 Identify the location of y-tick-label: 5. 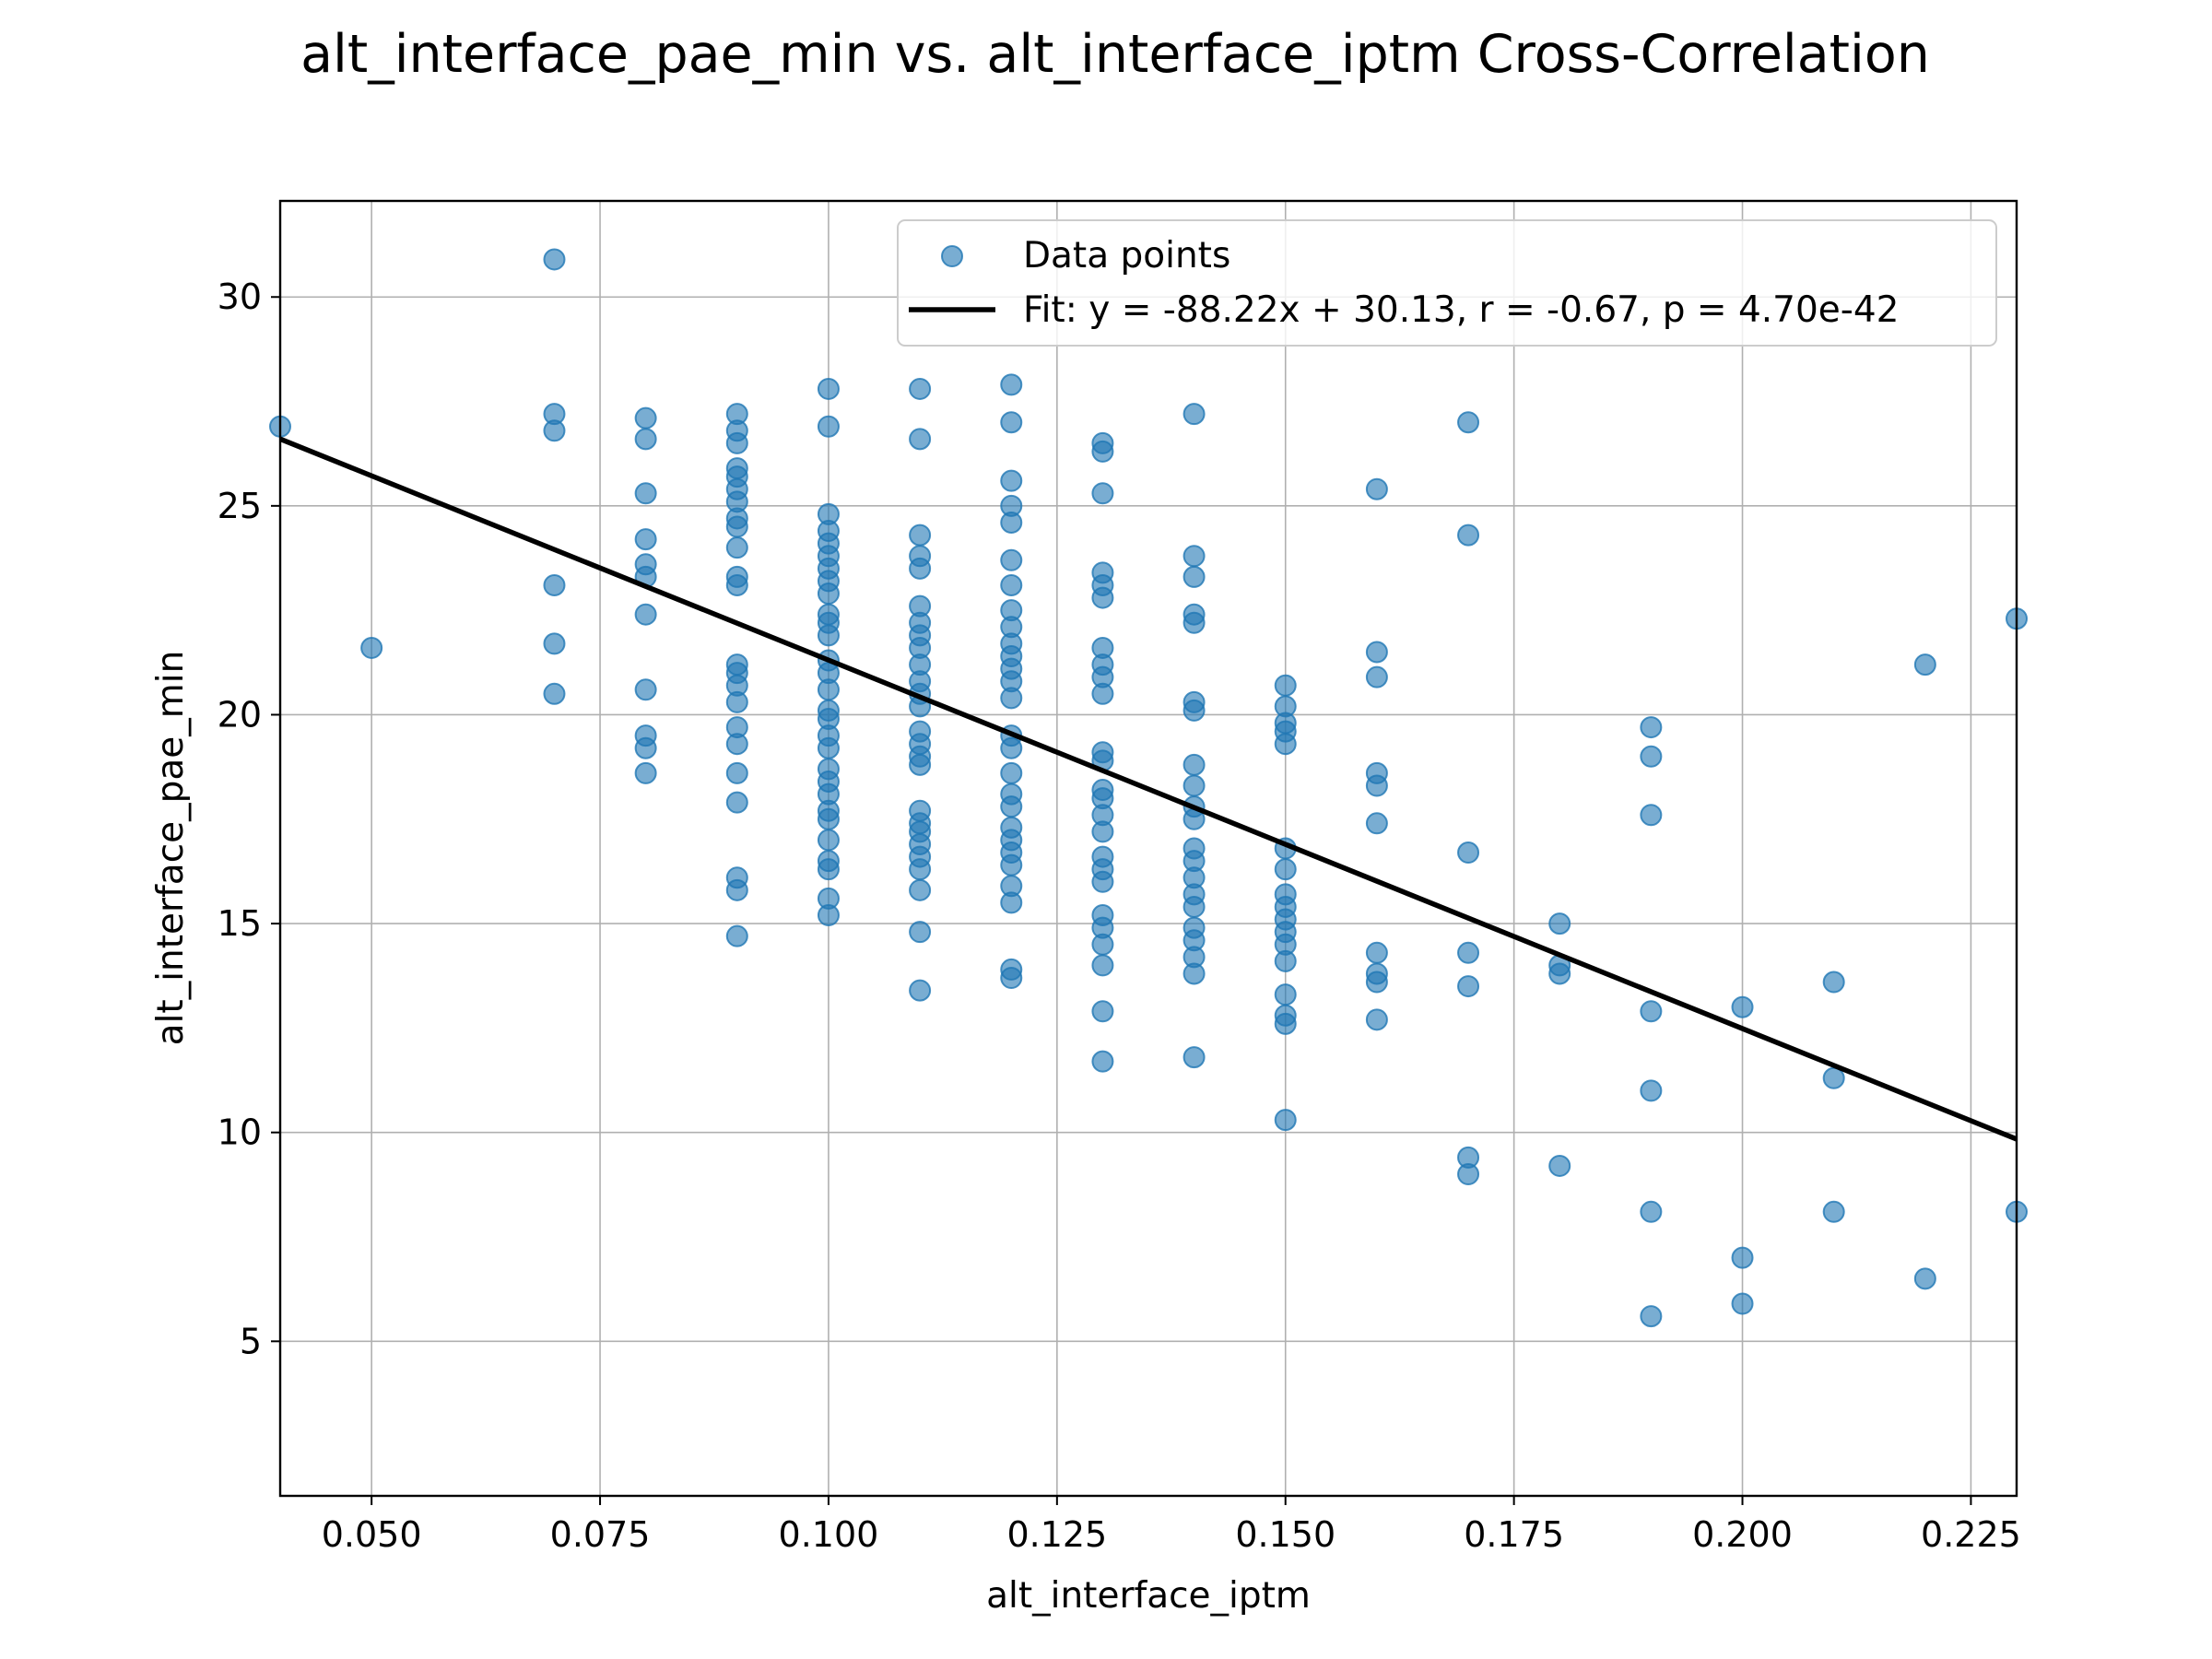
(251, 1341).